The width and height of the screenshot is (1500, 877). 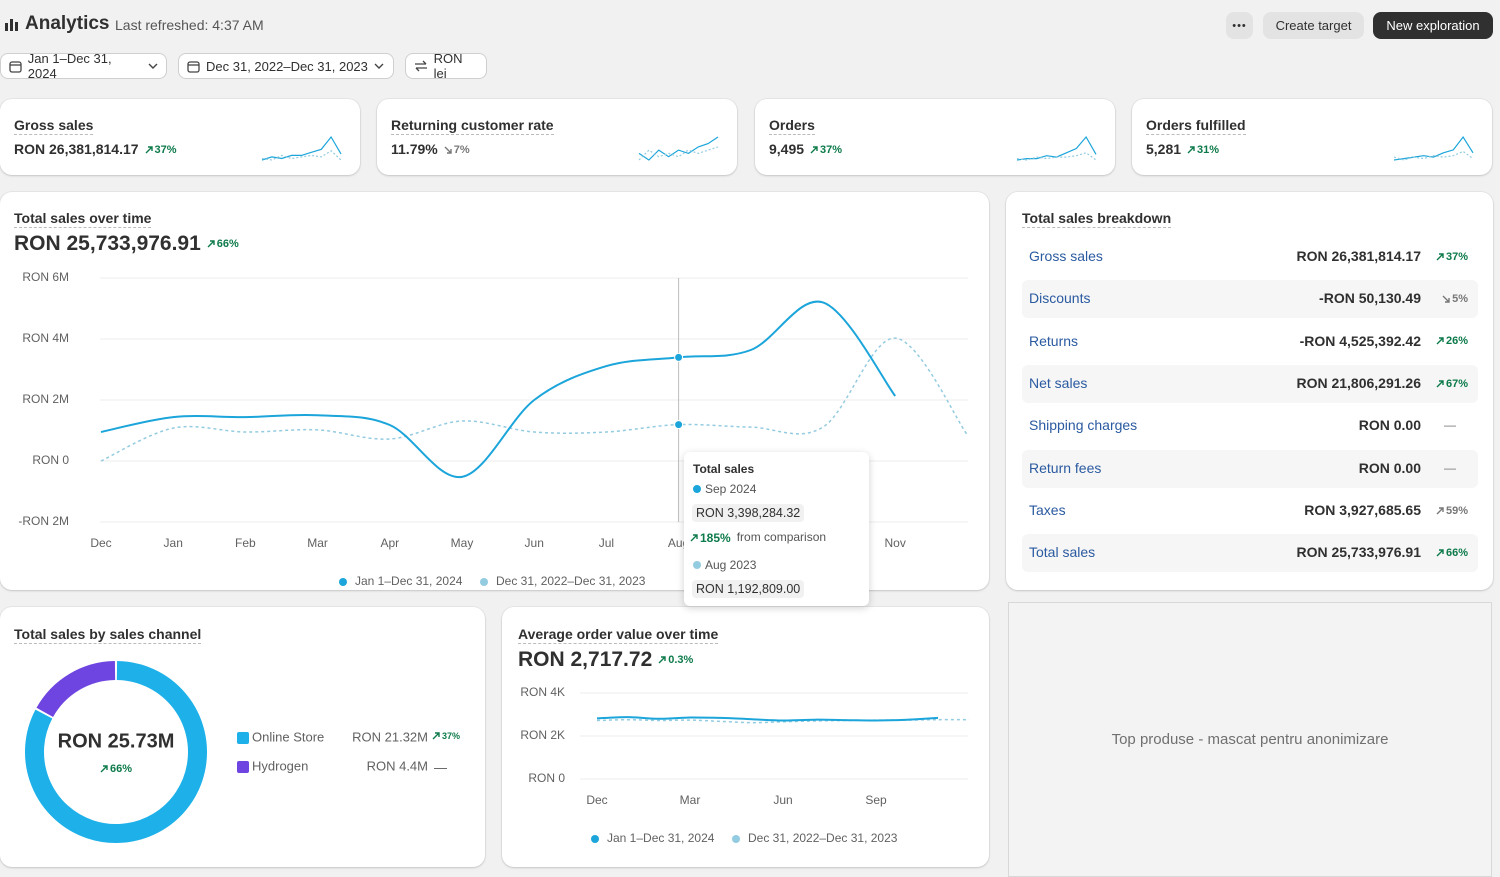 I want to click on row-value: RON 3,927,685.65, so click(x=1362, y=509).